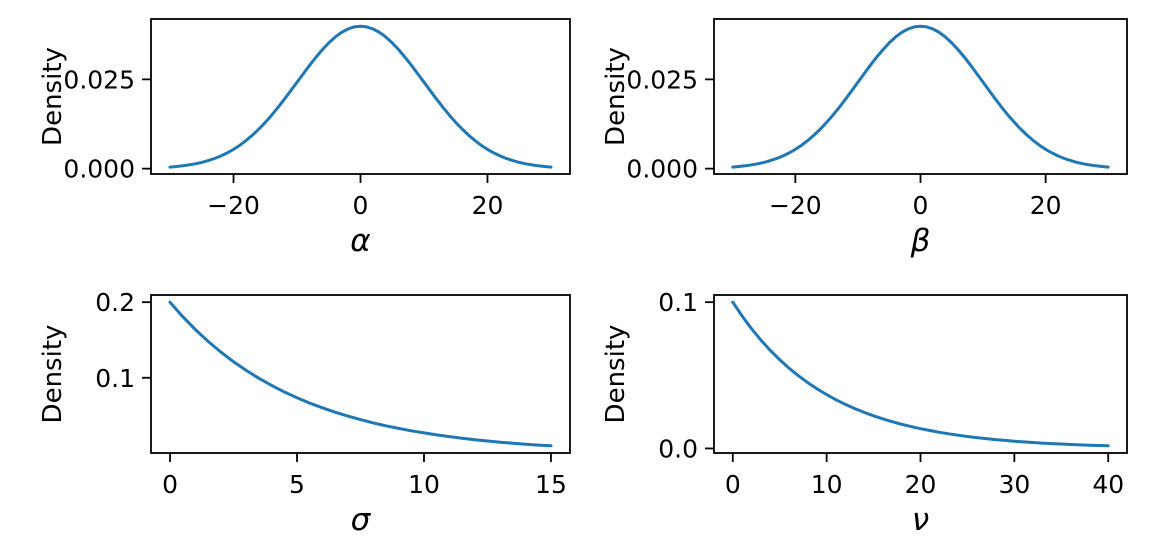 The width and height of the screenshot is (1149, 555). I want to click on y-tick-label: 0.0, so click(678, 448).